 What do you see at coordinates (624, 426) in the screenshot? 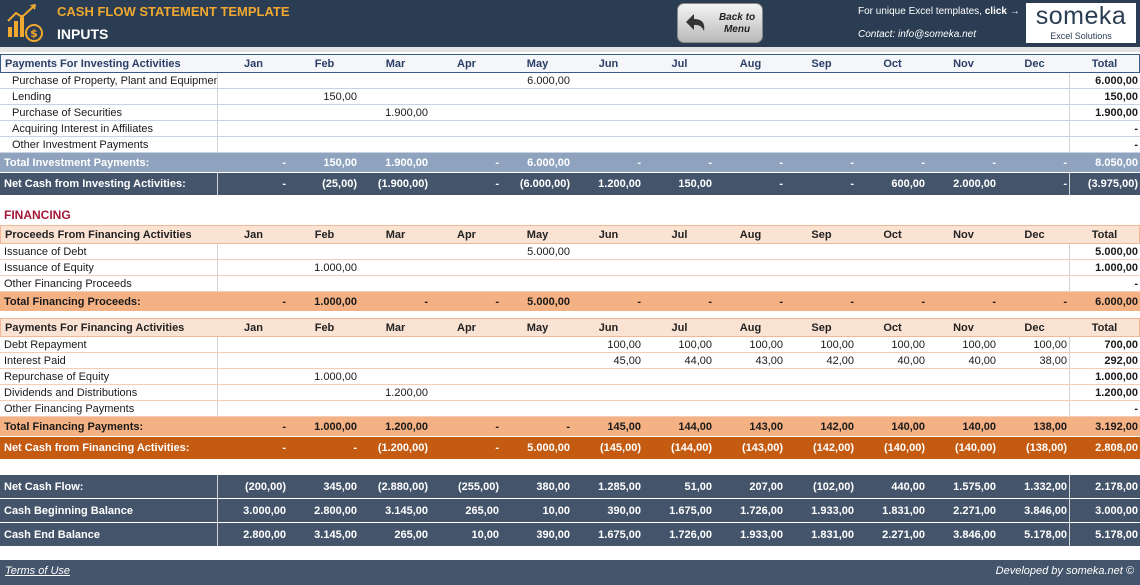
I see `month-value-cell: 145,00` at bounding box center [624, 426].